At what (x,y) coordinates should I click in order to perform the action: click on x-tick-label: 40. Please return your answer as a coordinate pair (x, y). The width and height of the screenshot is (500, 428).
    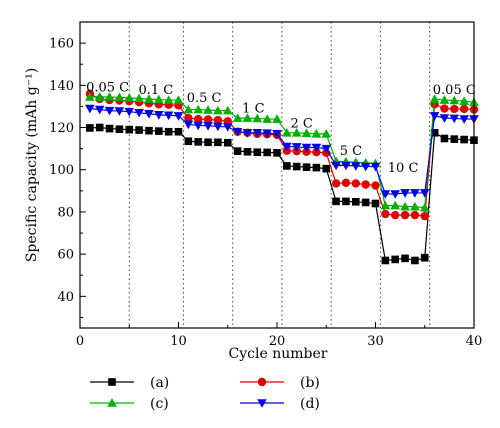
    Looking at the image, I should click on (474, 341).